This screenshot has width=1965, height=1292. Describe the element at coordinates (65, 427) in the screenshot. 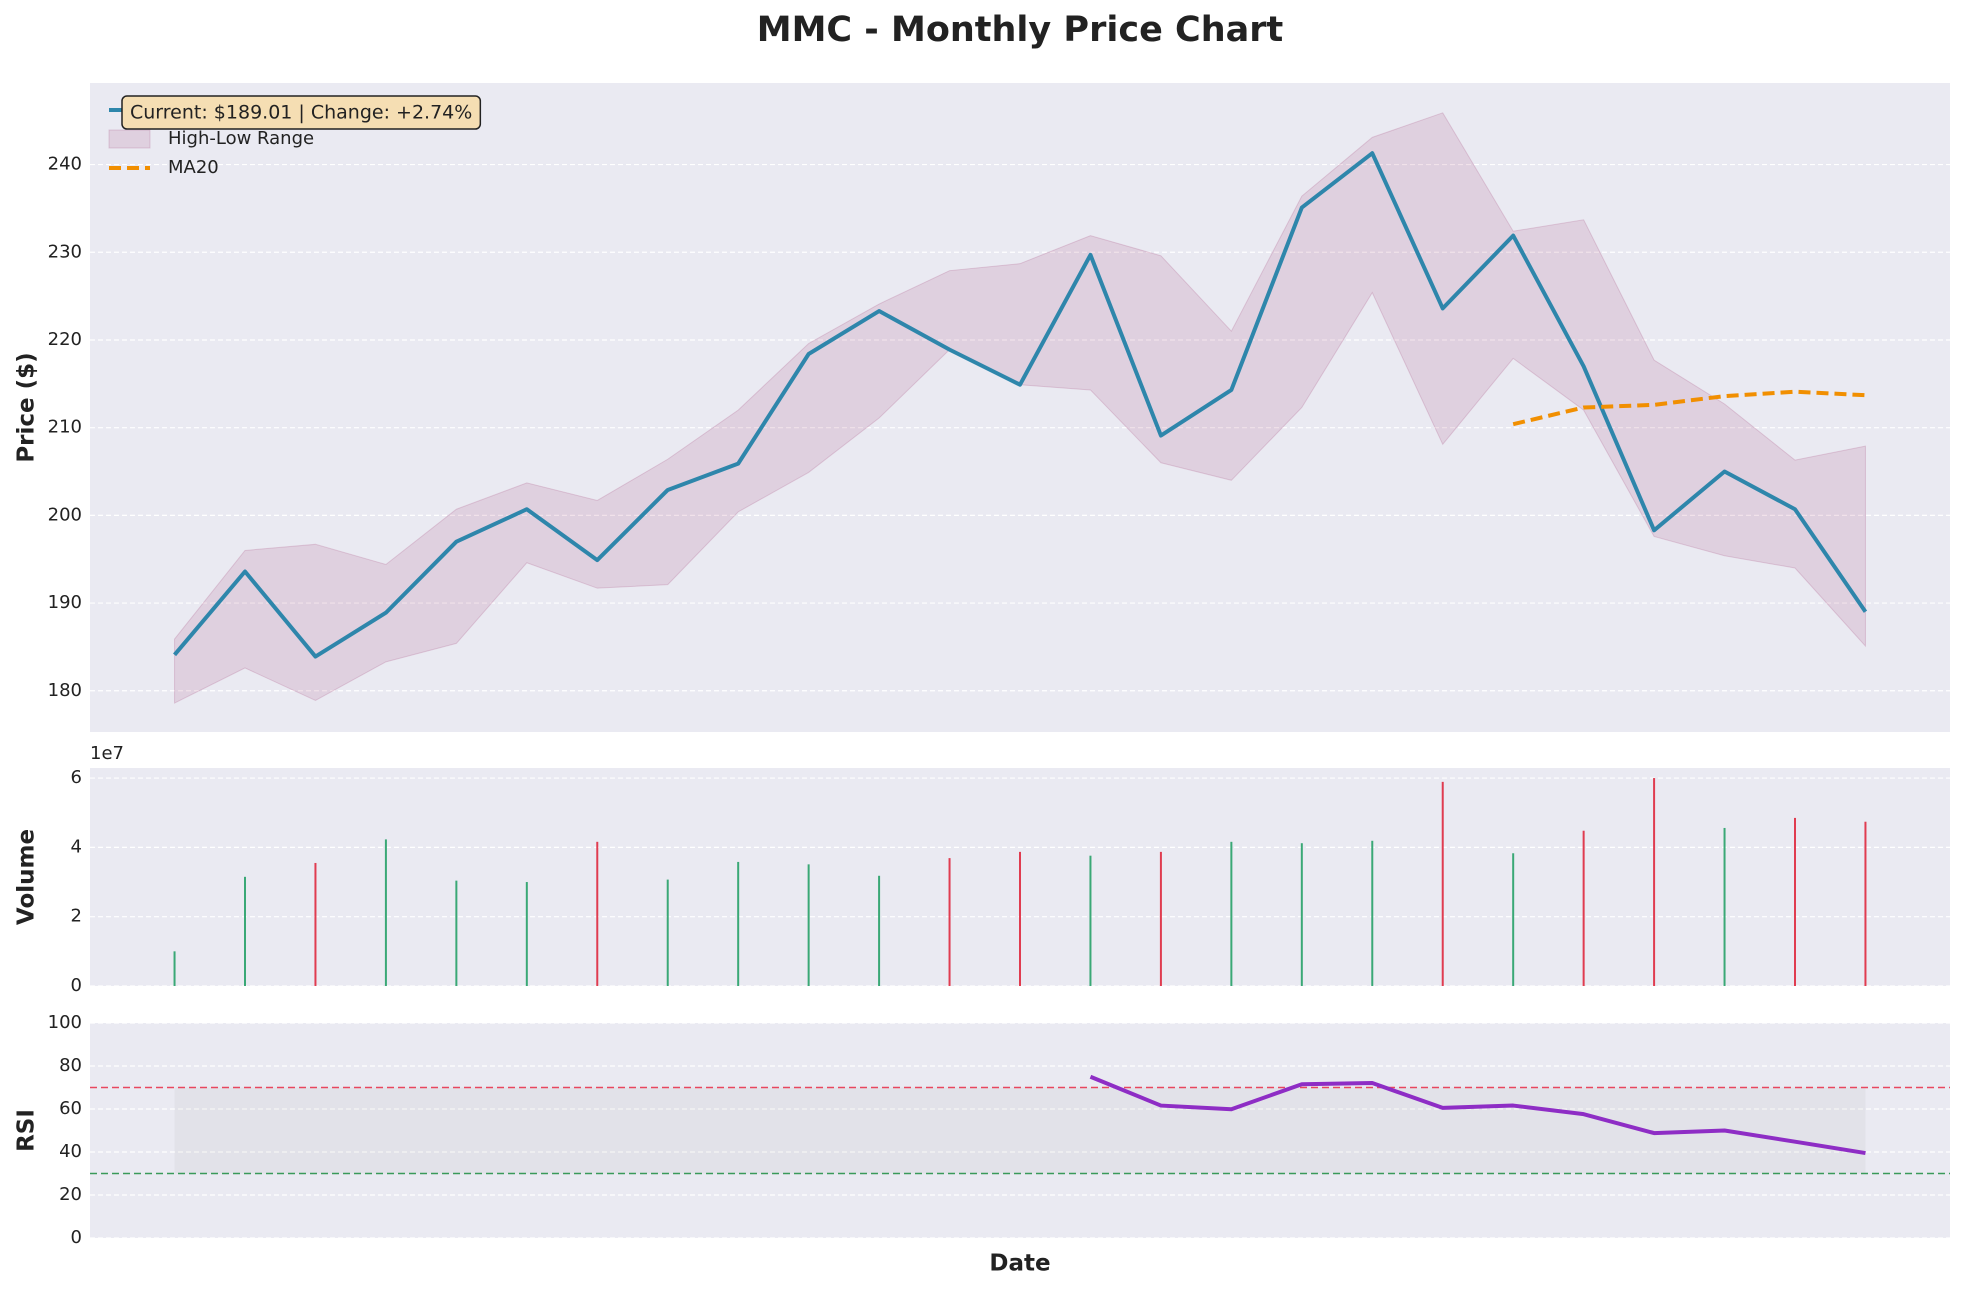

I see `y-tick-label: 210` at that location.